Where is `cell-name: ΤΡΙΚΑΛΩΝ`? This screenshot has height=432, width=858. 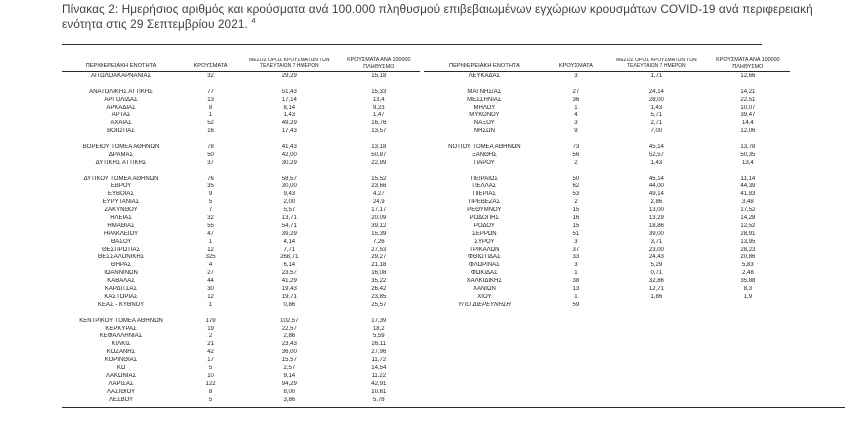 cell-name: ΤΡΙΚΑΛΩΝ is located at coordinates (484, 249).